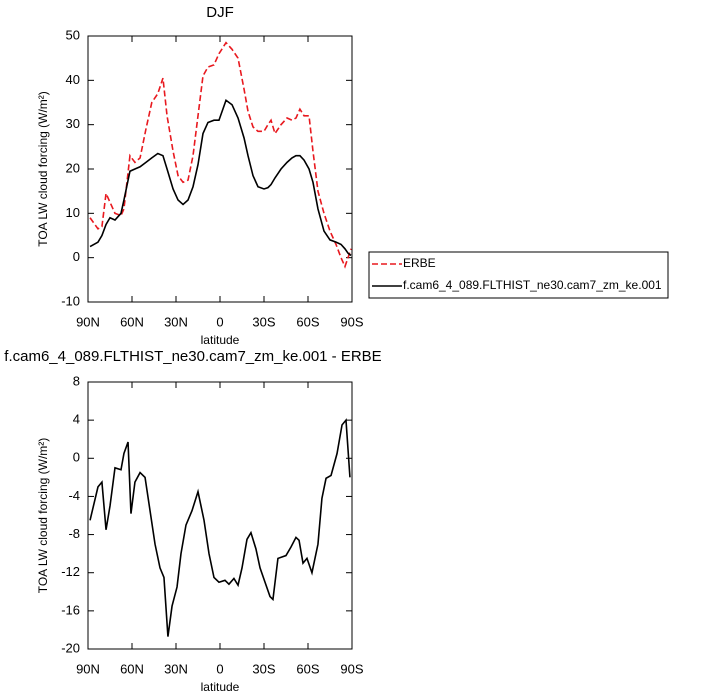 This screenshot has width=702, height=697. Describe the element at coordinates (70, 647) in the screenshot. I see `y-tick-label: -20` at that location.